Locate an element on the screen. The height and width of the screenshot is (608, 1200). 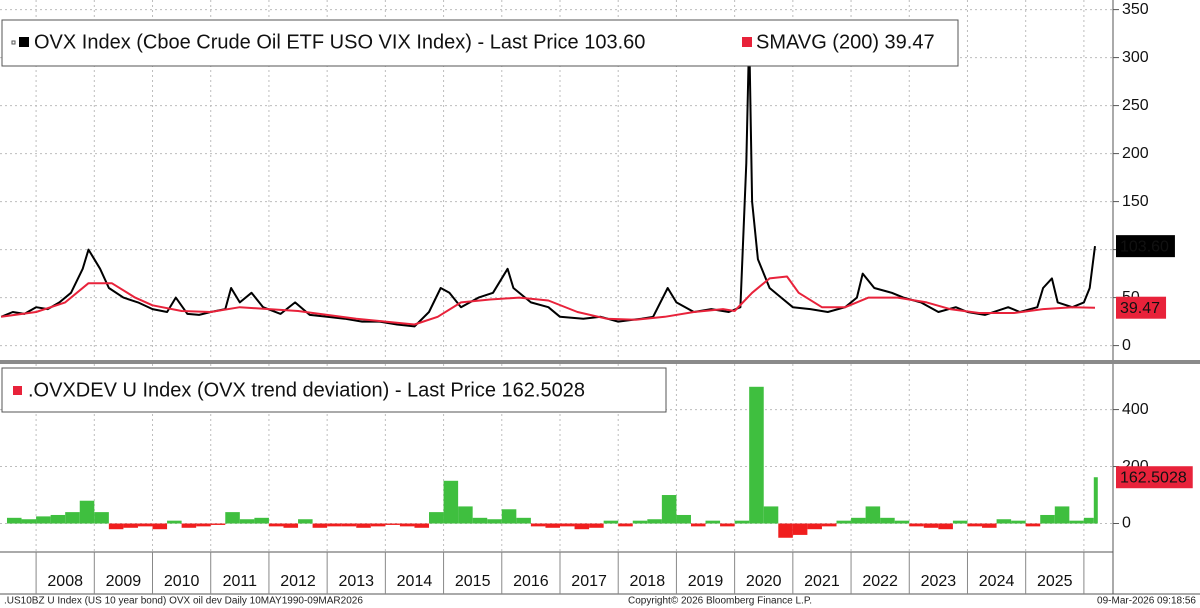
x-tick-label: 2016 is located at coordinates (531, 581).